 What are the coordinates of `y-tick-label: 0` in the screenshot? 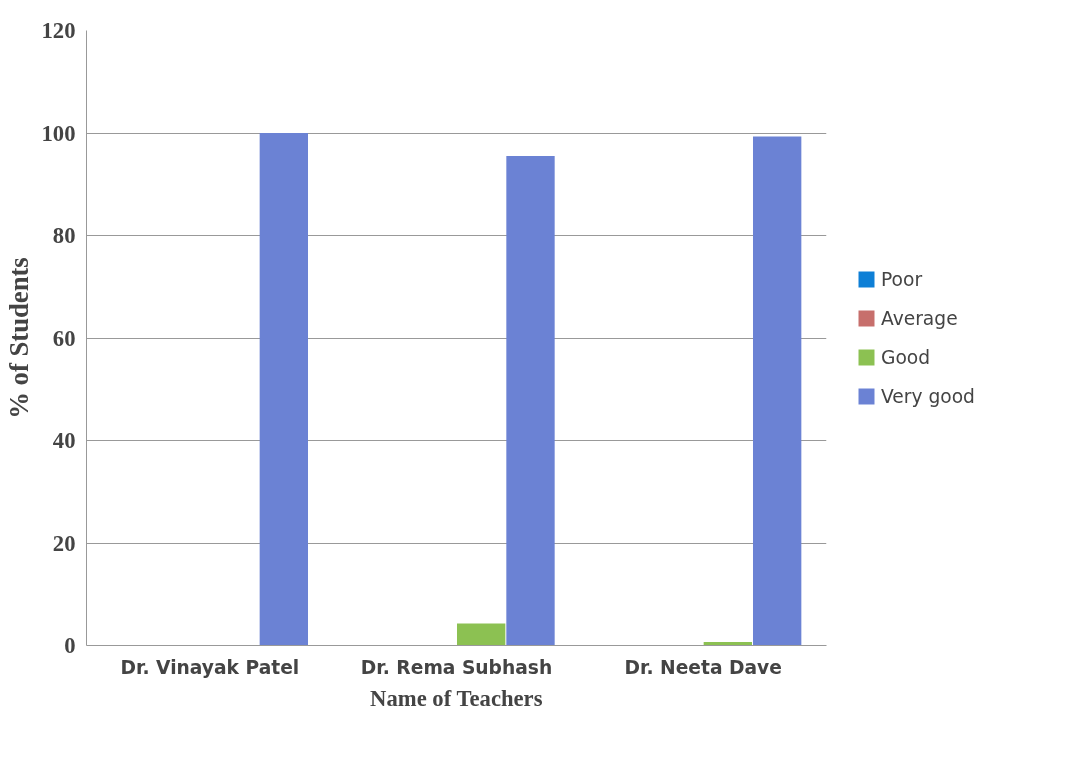 It's located at (70, 645).